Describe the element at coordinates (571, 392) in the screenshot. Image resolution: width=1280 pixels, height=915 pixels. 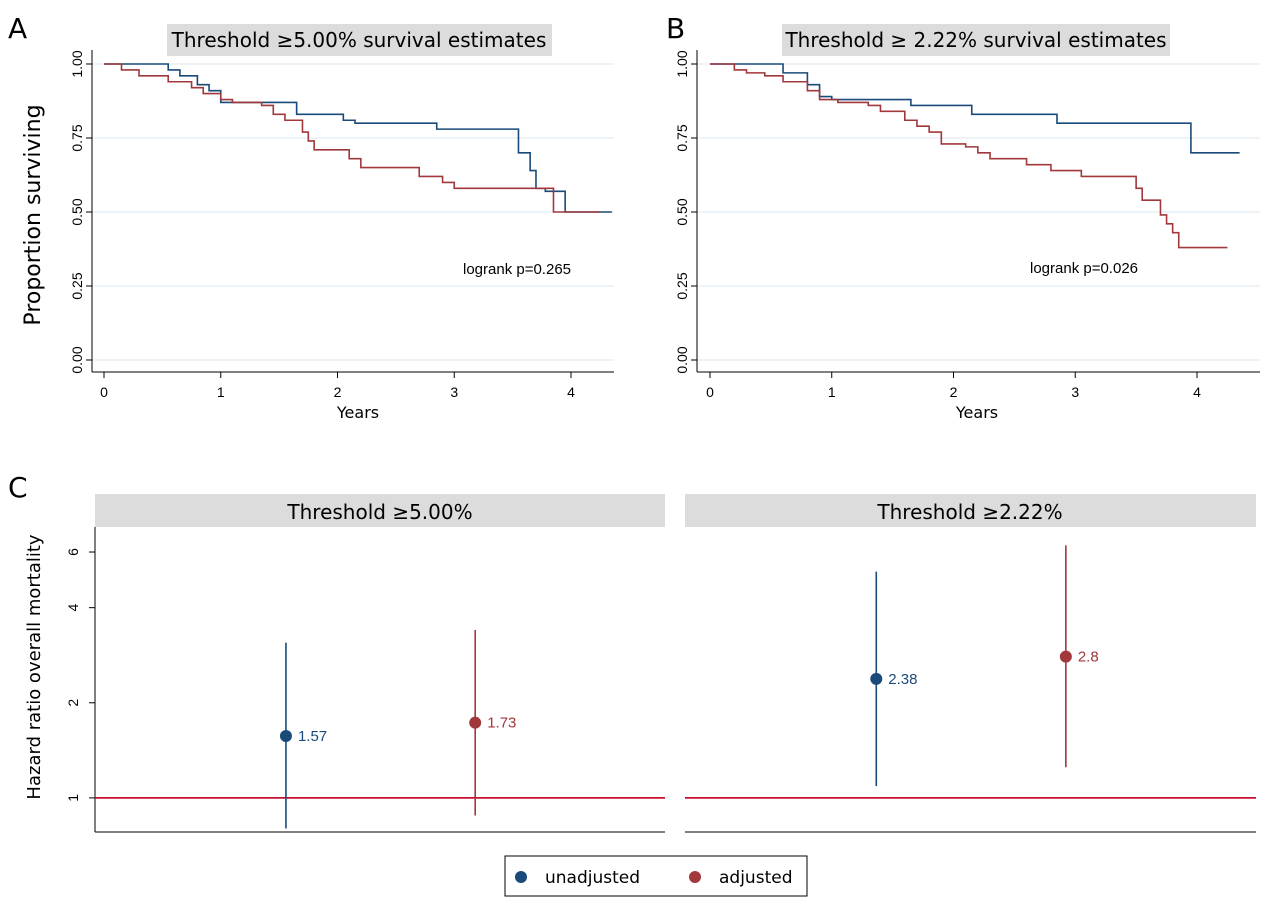
I see `x-tick-label-a: 4` at that location.